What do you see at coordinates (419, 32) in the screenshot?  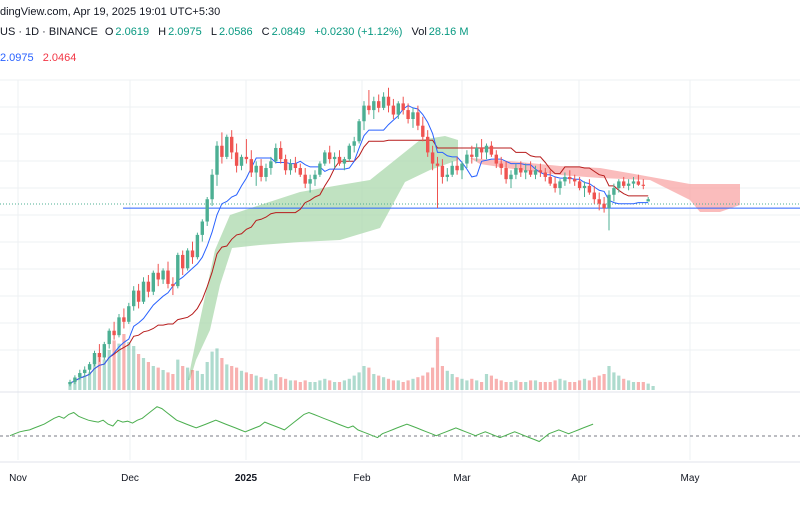 I see `volume-label: Vol` at bounding box center [419, 32].